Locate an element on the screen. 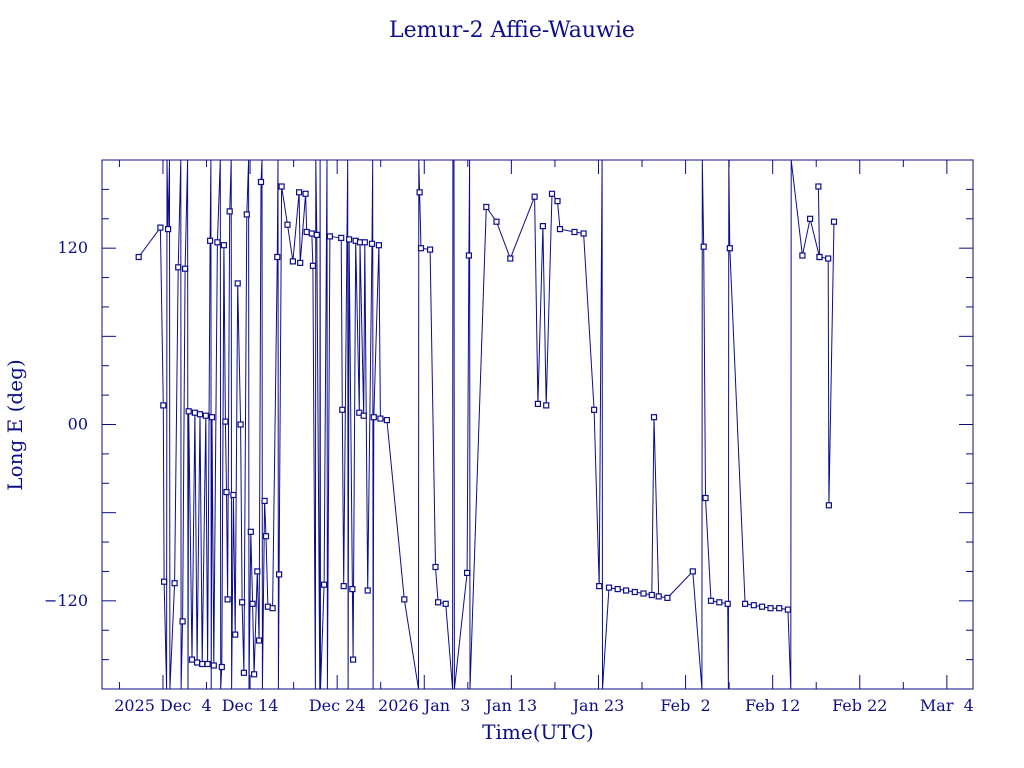 This screenshot has width=1024, height=768. x-tick-label: Feb 2 is located at coordinates (685, 705).